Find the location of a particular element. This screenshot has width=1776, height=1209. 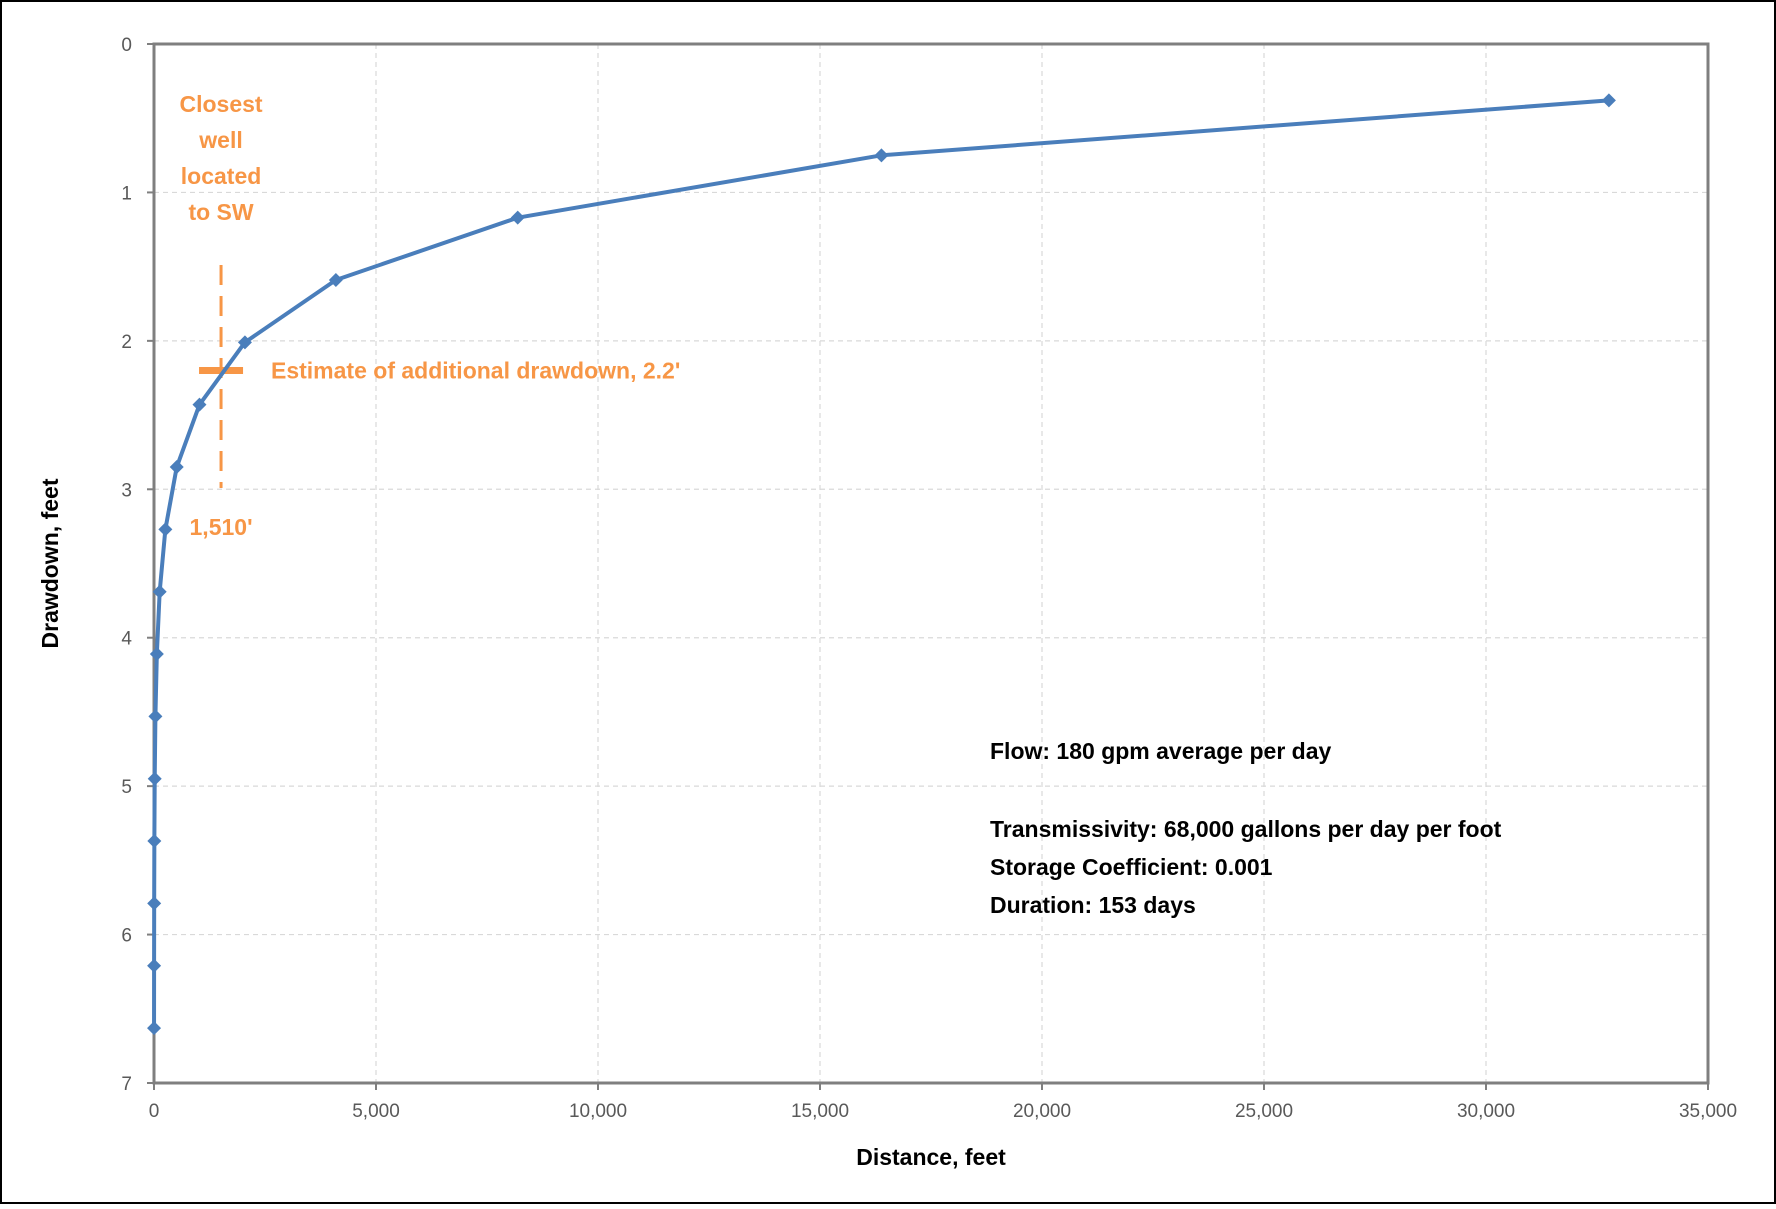

y-axis-title: Drawdown, feet is located at coordinates (50, 563).